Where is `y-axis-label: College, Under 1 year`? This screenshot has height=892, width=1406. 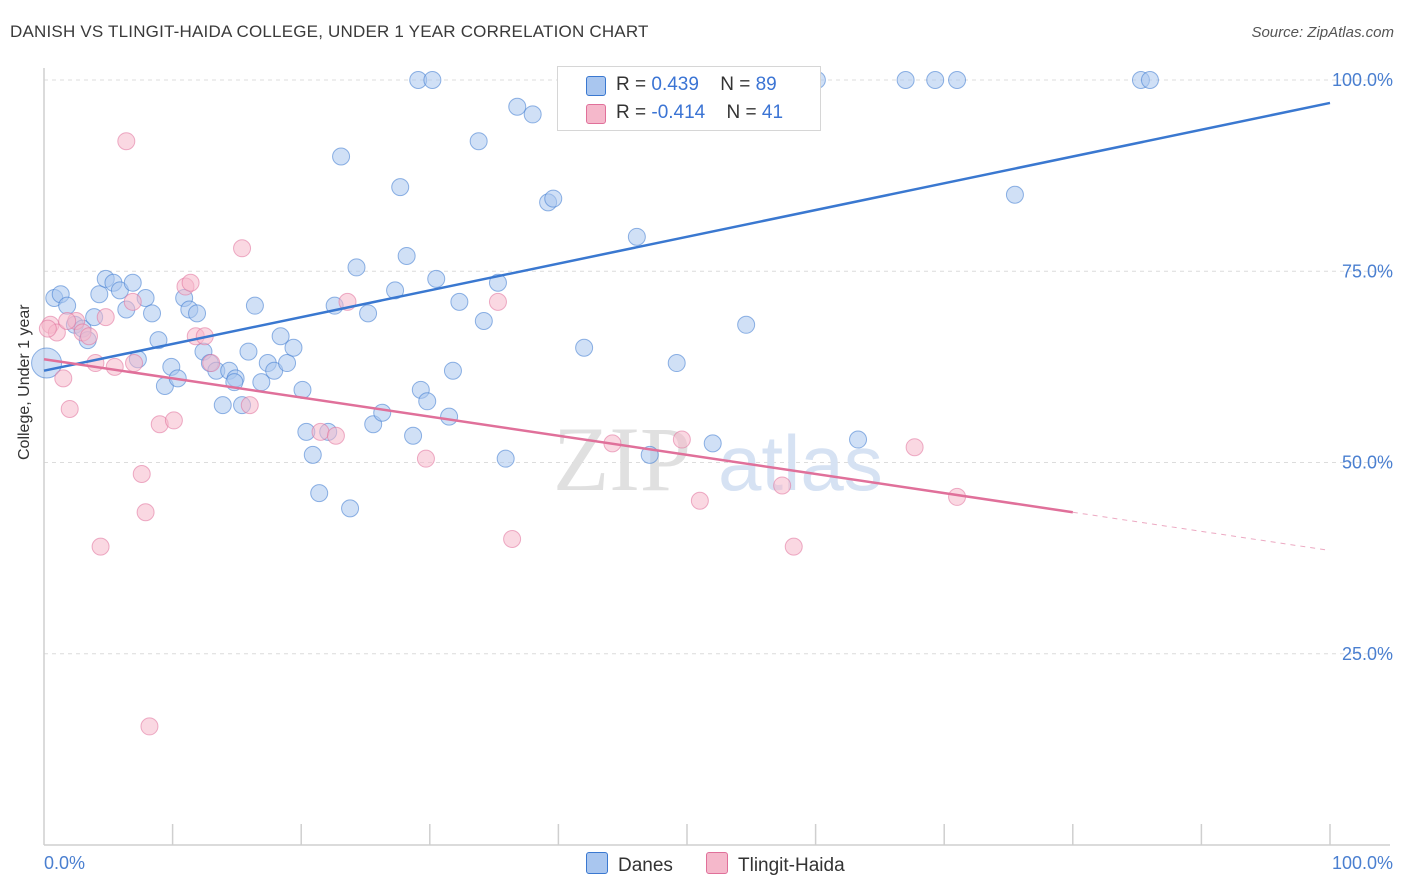 y-axis-label: College, Under 1 year is located at coordinates (24, 382).